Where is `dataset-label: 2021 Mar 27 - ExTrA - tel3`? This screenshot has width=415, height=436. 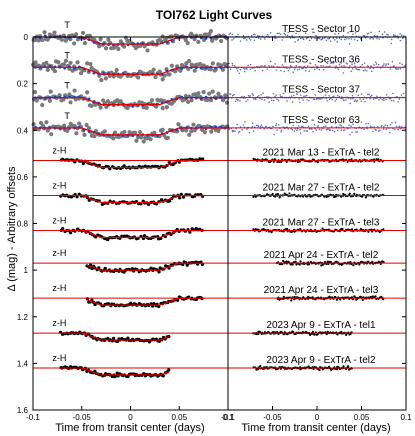 dataset-label: 2021 Mar 27 - ExTrA - tel3 is located at coordinates (321, 222).